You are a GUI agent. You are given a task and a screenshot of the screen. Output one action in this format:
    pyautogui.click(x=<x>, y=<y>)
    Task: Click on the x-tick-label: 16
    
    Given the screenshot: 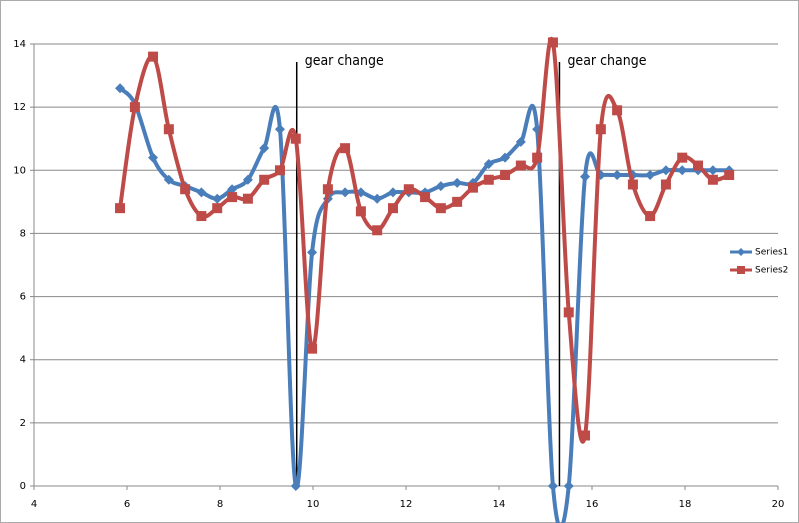 What is the action you would take?
    pyautogui.click(x=592, y=504)
    